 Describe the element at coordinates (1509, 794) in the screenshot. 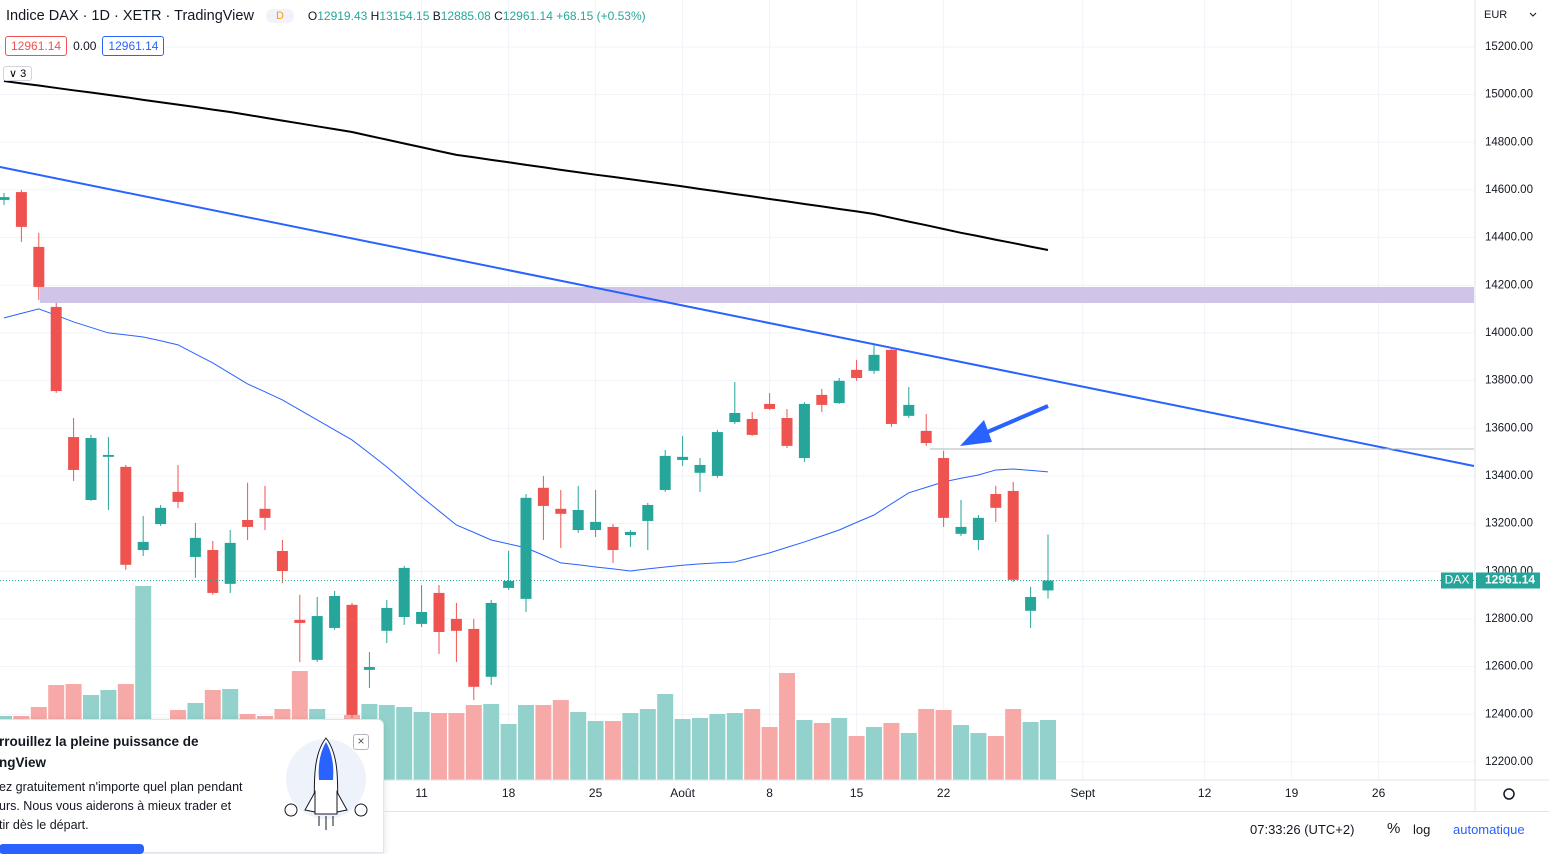

I see `settings-icon` at that location.